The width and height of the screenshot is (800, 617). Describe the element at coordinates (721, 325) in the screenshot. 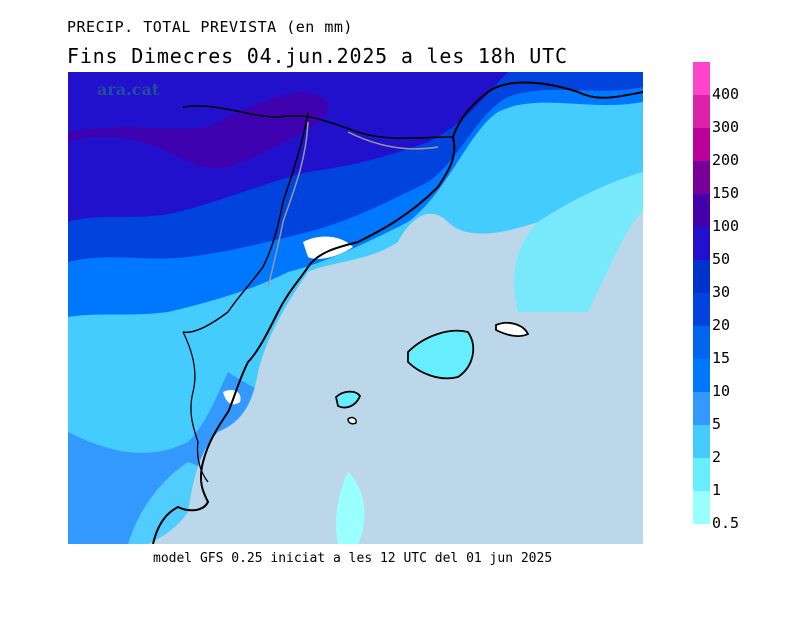

I see `legend-label: 20` at that location.